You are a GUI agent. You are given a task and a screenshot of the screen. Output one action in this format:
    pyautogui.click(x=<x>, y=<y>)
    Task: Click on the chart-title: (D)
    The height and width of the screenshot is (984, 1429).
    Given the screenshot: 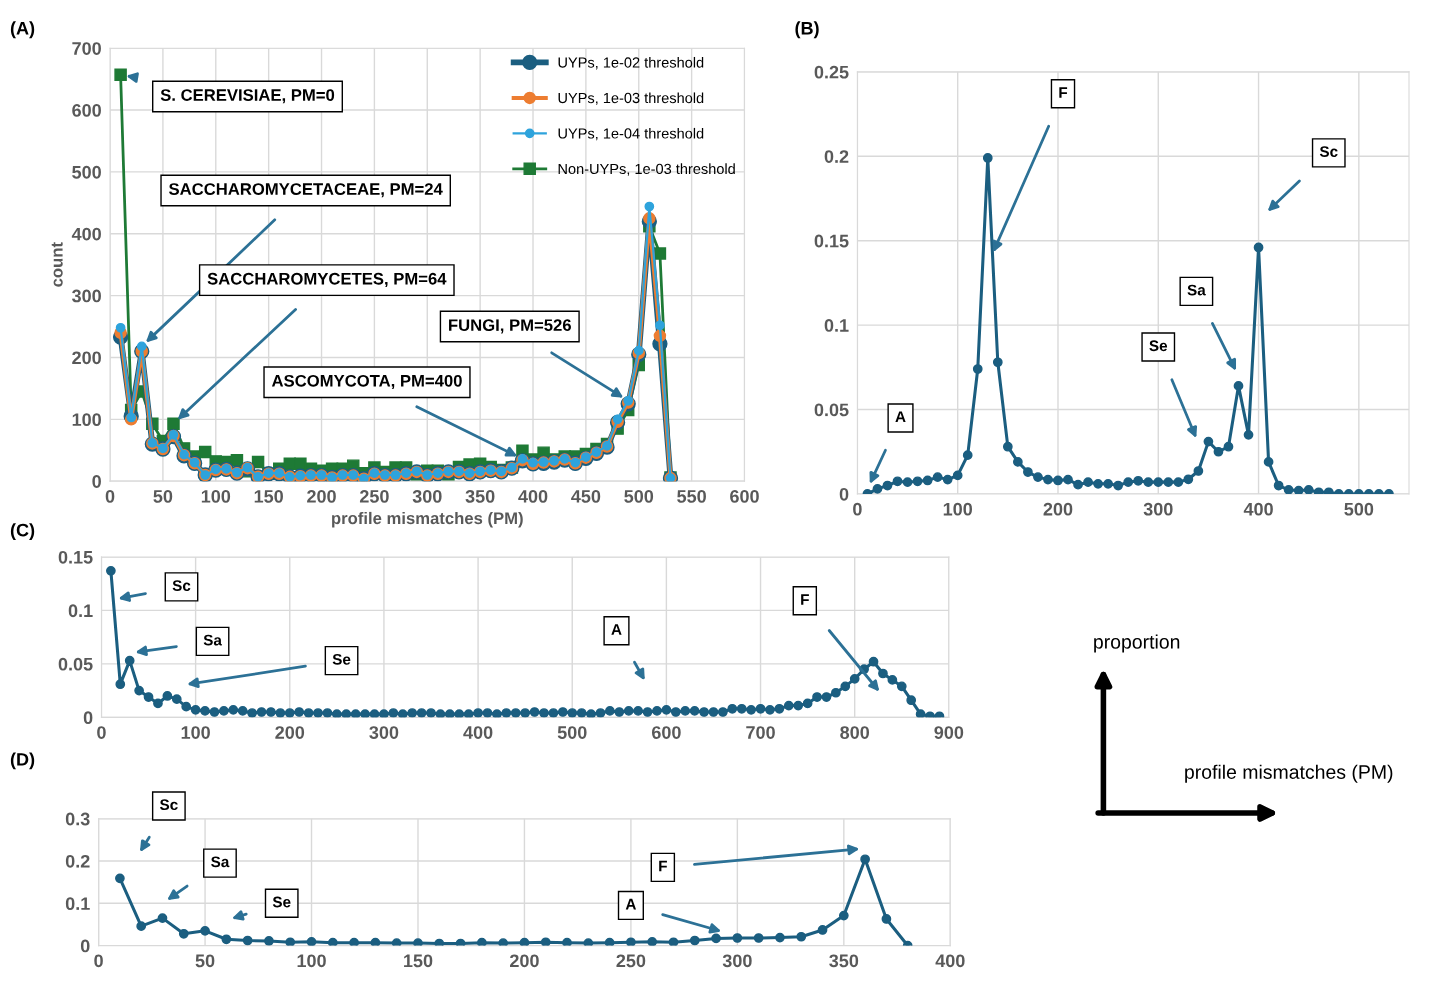 What is the action you would take?
    pyautogui.click(x=22, y=761)
    